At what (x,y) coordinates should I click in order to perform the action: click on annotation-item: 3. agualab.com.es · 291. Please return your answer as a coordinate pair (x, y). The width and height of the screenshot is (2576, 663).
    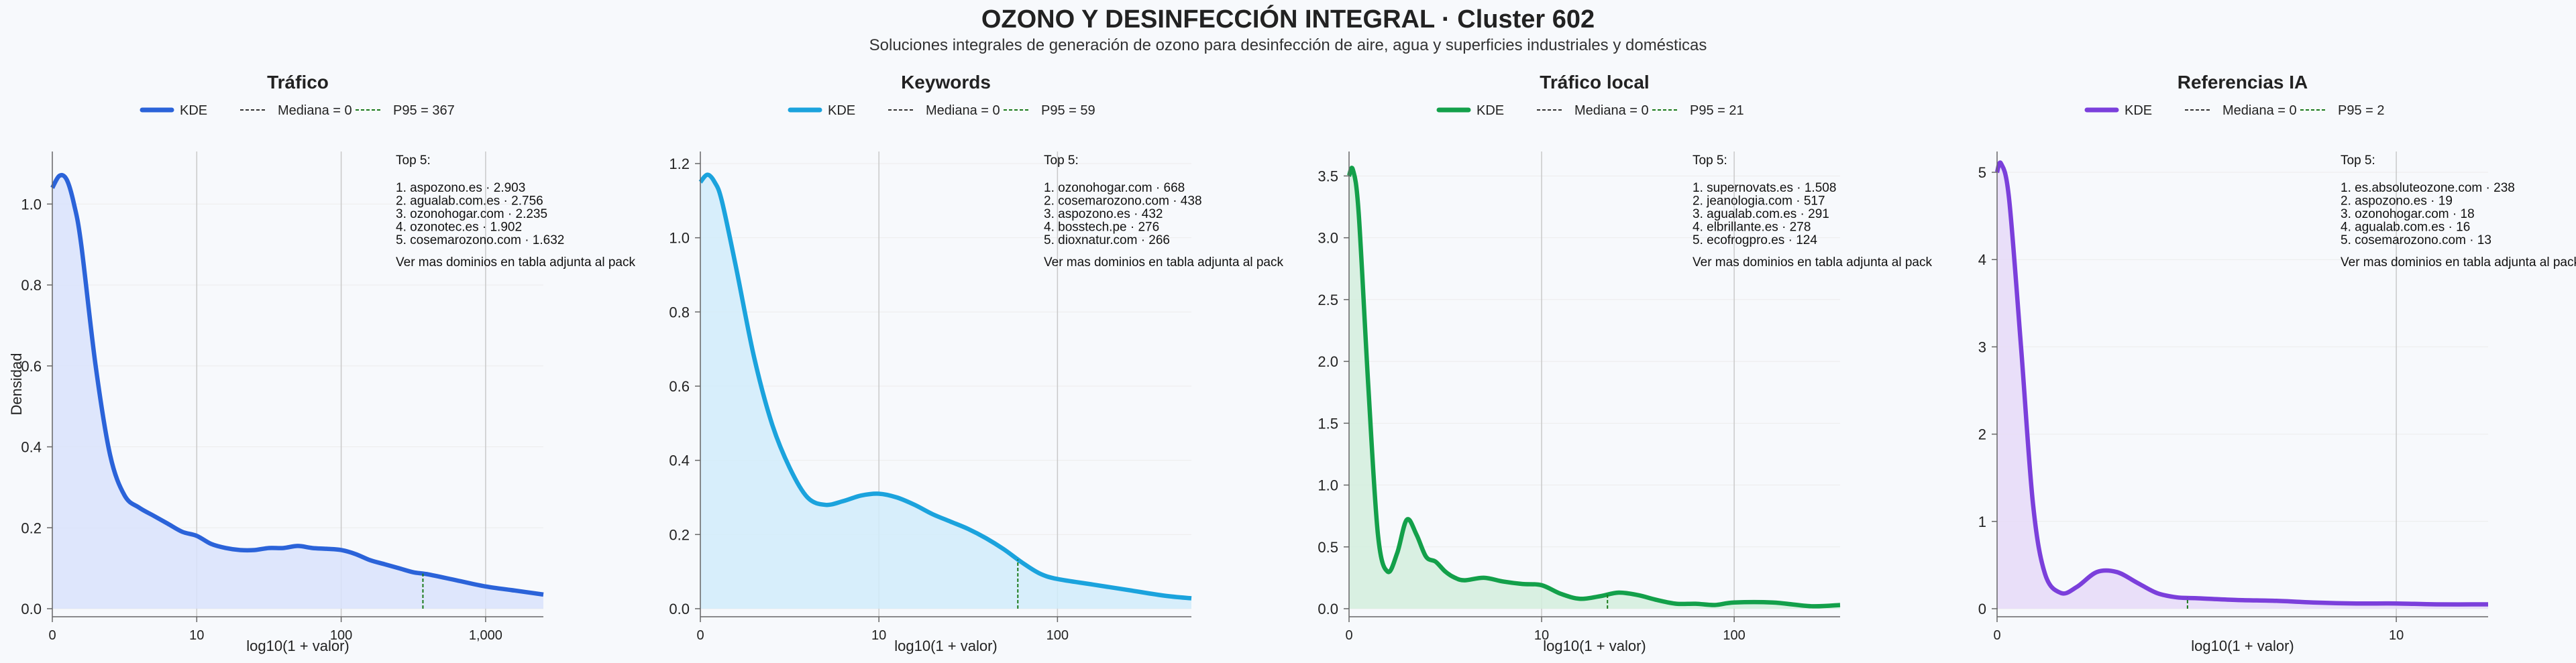
    Looking at the image, I should click on (1761, 214).